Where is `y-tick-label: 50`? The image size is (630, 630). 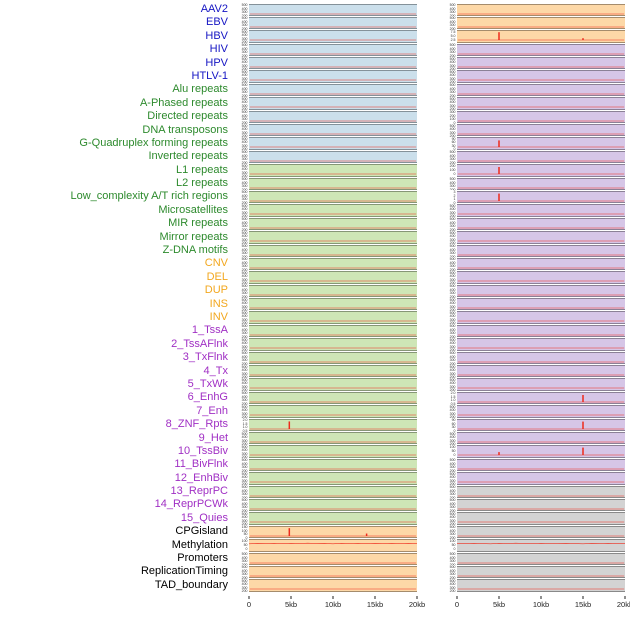
y-tick-label: 50 is located at coordinates (453, 450).